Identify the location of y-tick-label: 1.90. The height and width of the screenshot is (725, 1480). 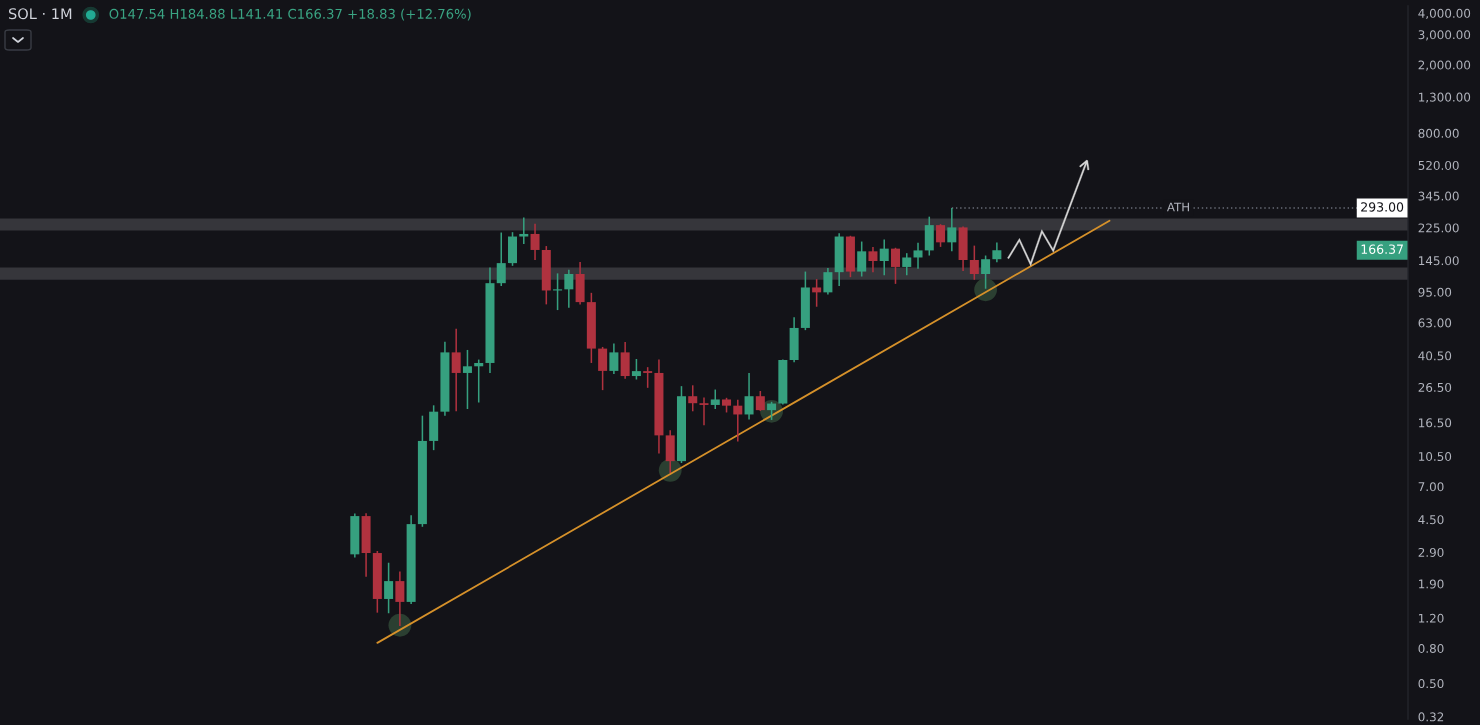
(1431, 584).